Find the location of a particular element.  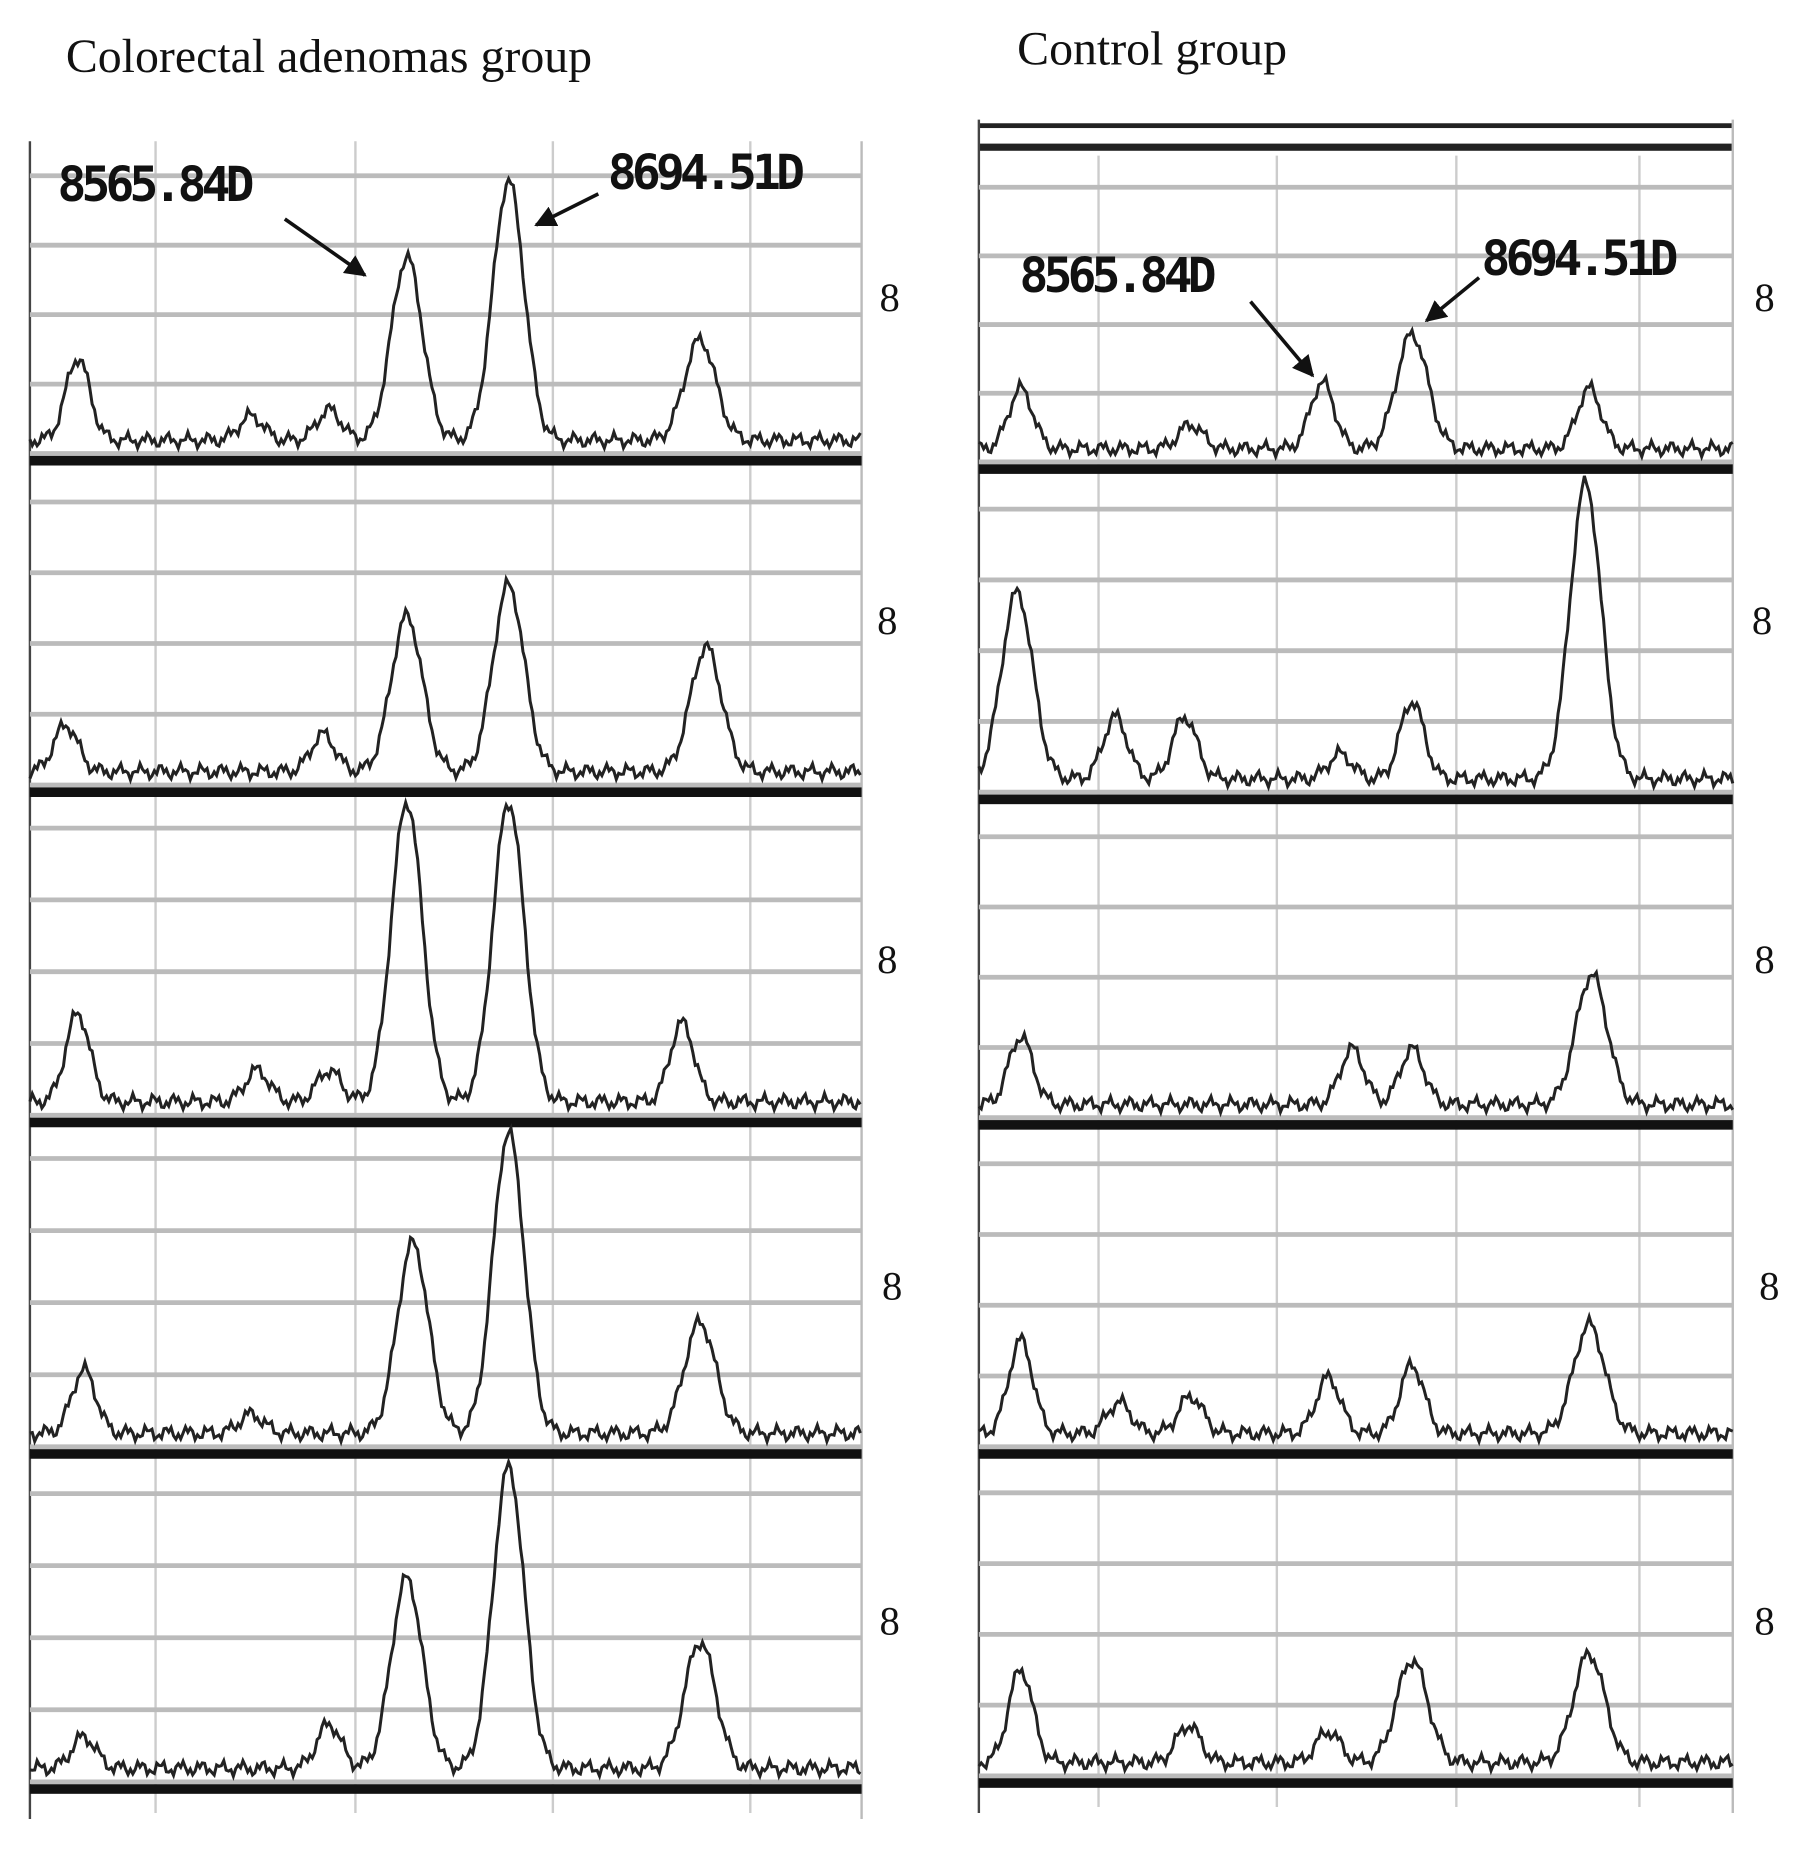

panel-title: Colorectal adenomas group is located at coordinates (329, 56).